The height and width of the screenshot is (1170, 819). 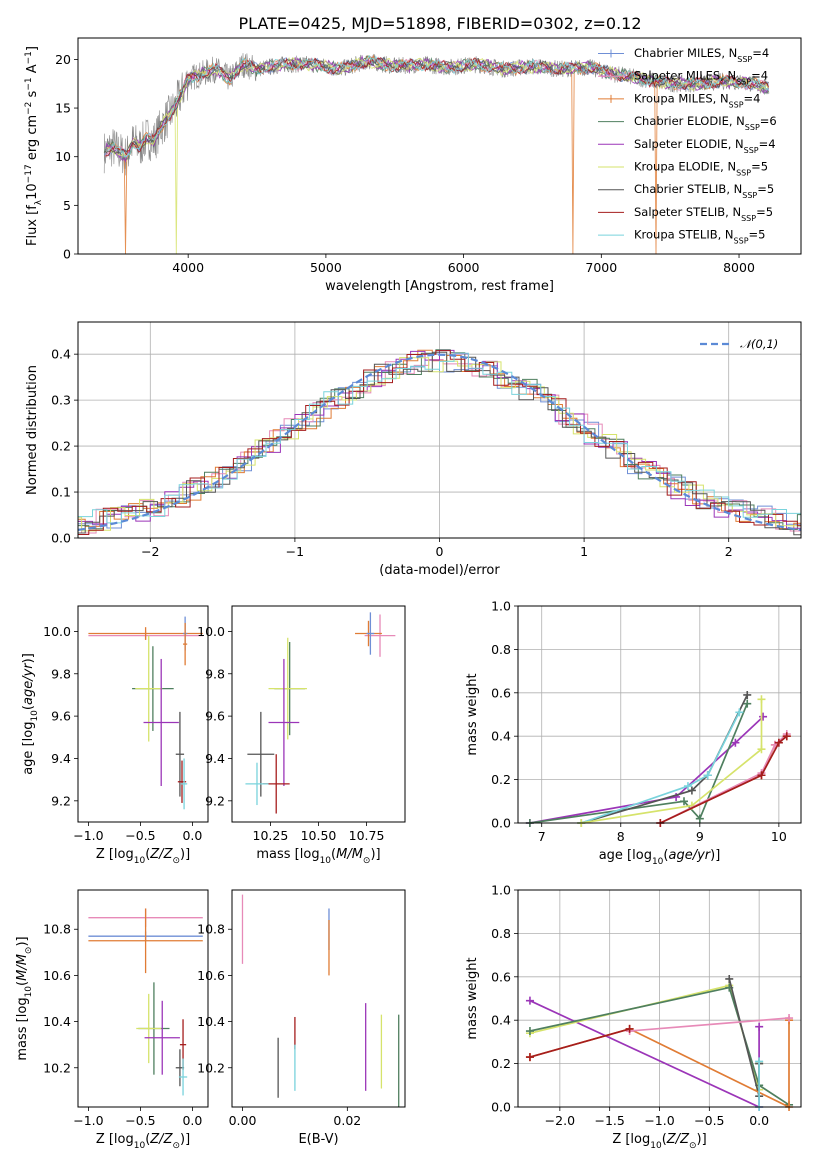 What do you see at coordinates (271, 835) in the screenshot?
I see `x-tick-label: 10.25` at bounding box center [271, 835].